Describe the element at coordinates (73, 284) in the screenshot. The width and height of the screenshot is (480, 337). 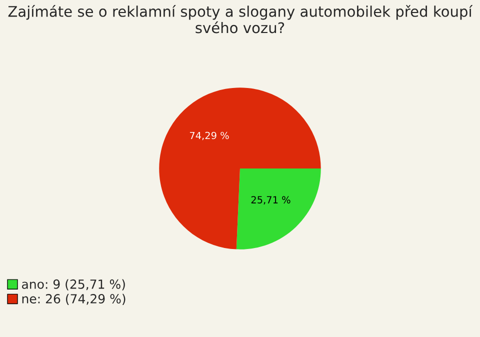
I see `legend-label: ano: 9 (25,71 %)` at that location.